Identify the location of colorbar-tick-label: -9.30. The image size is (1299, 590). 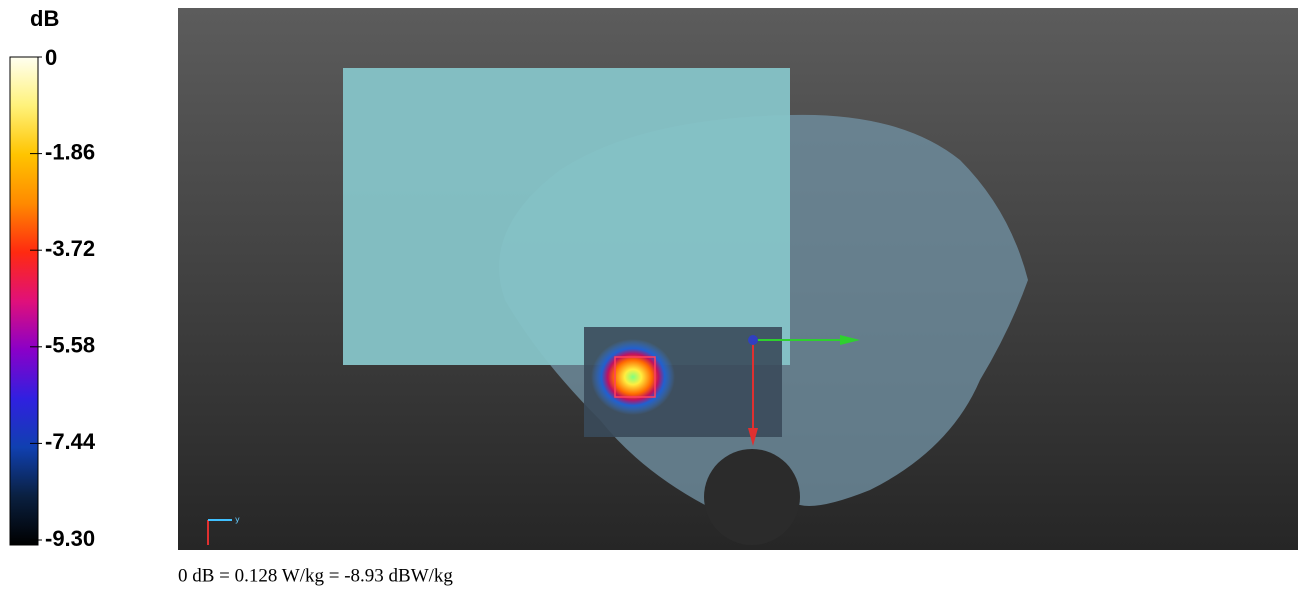
(70, 538).